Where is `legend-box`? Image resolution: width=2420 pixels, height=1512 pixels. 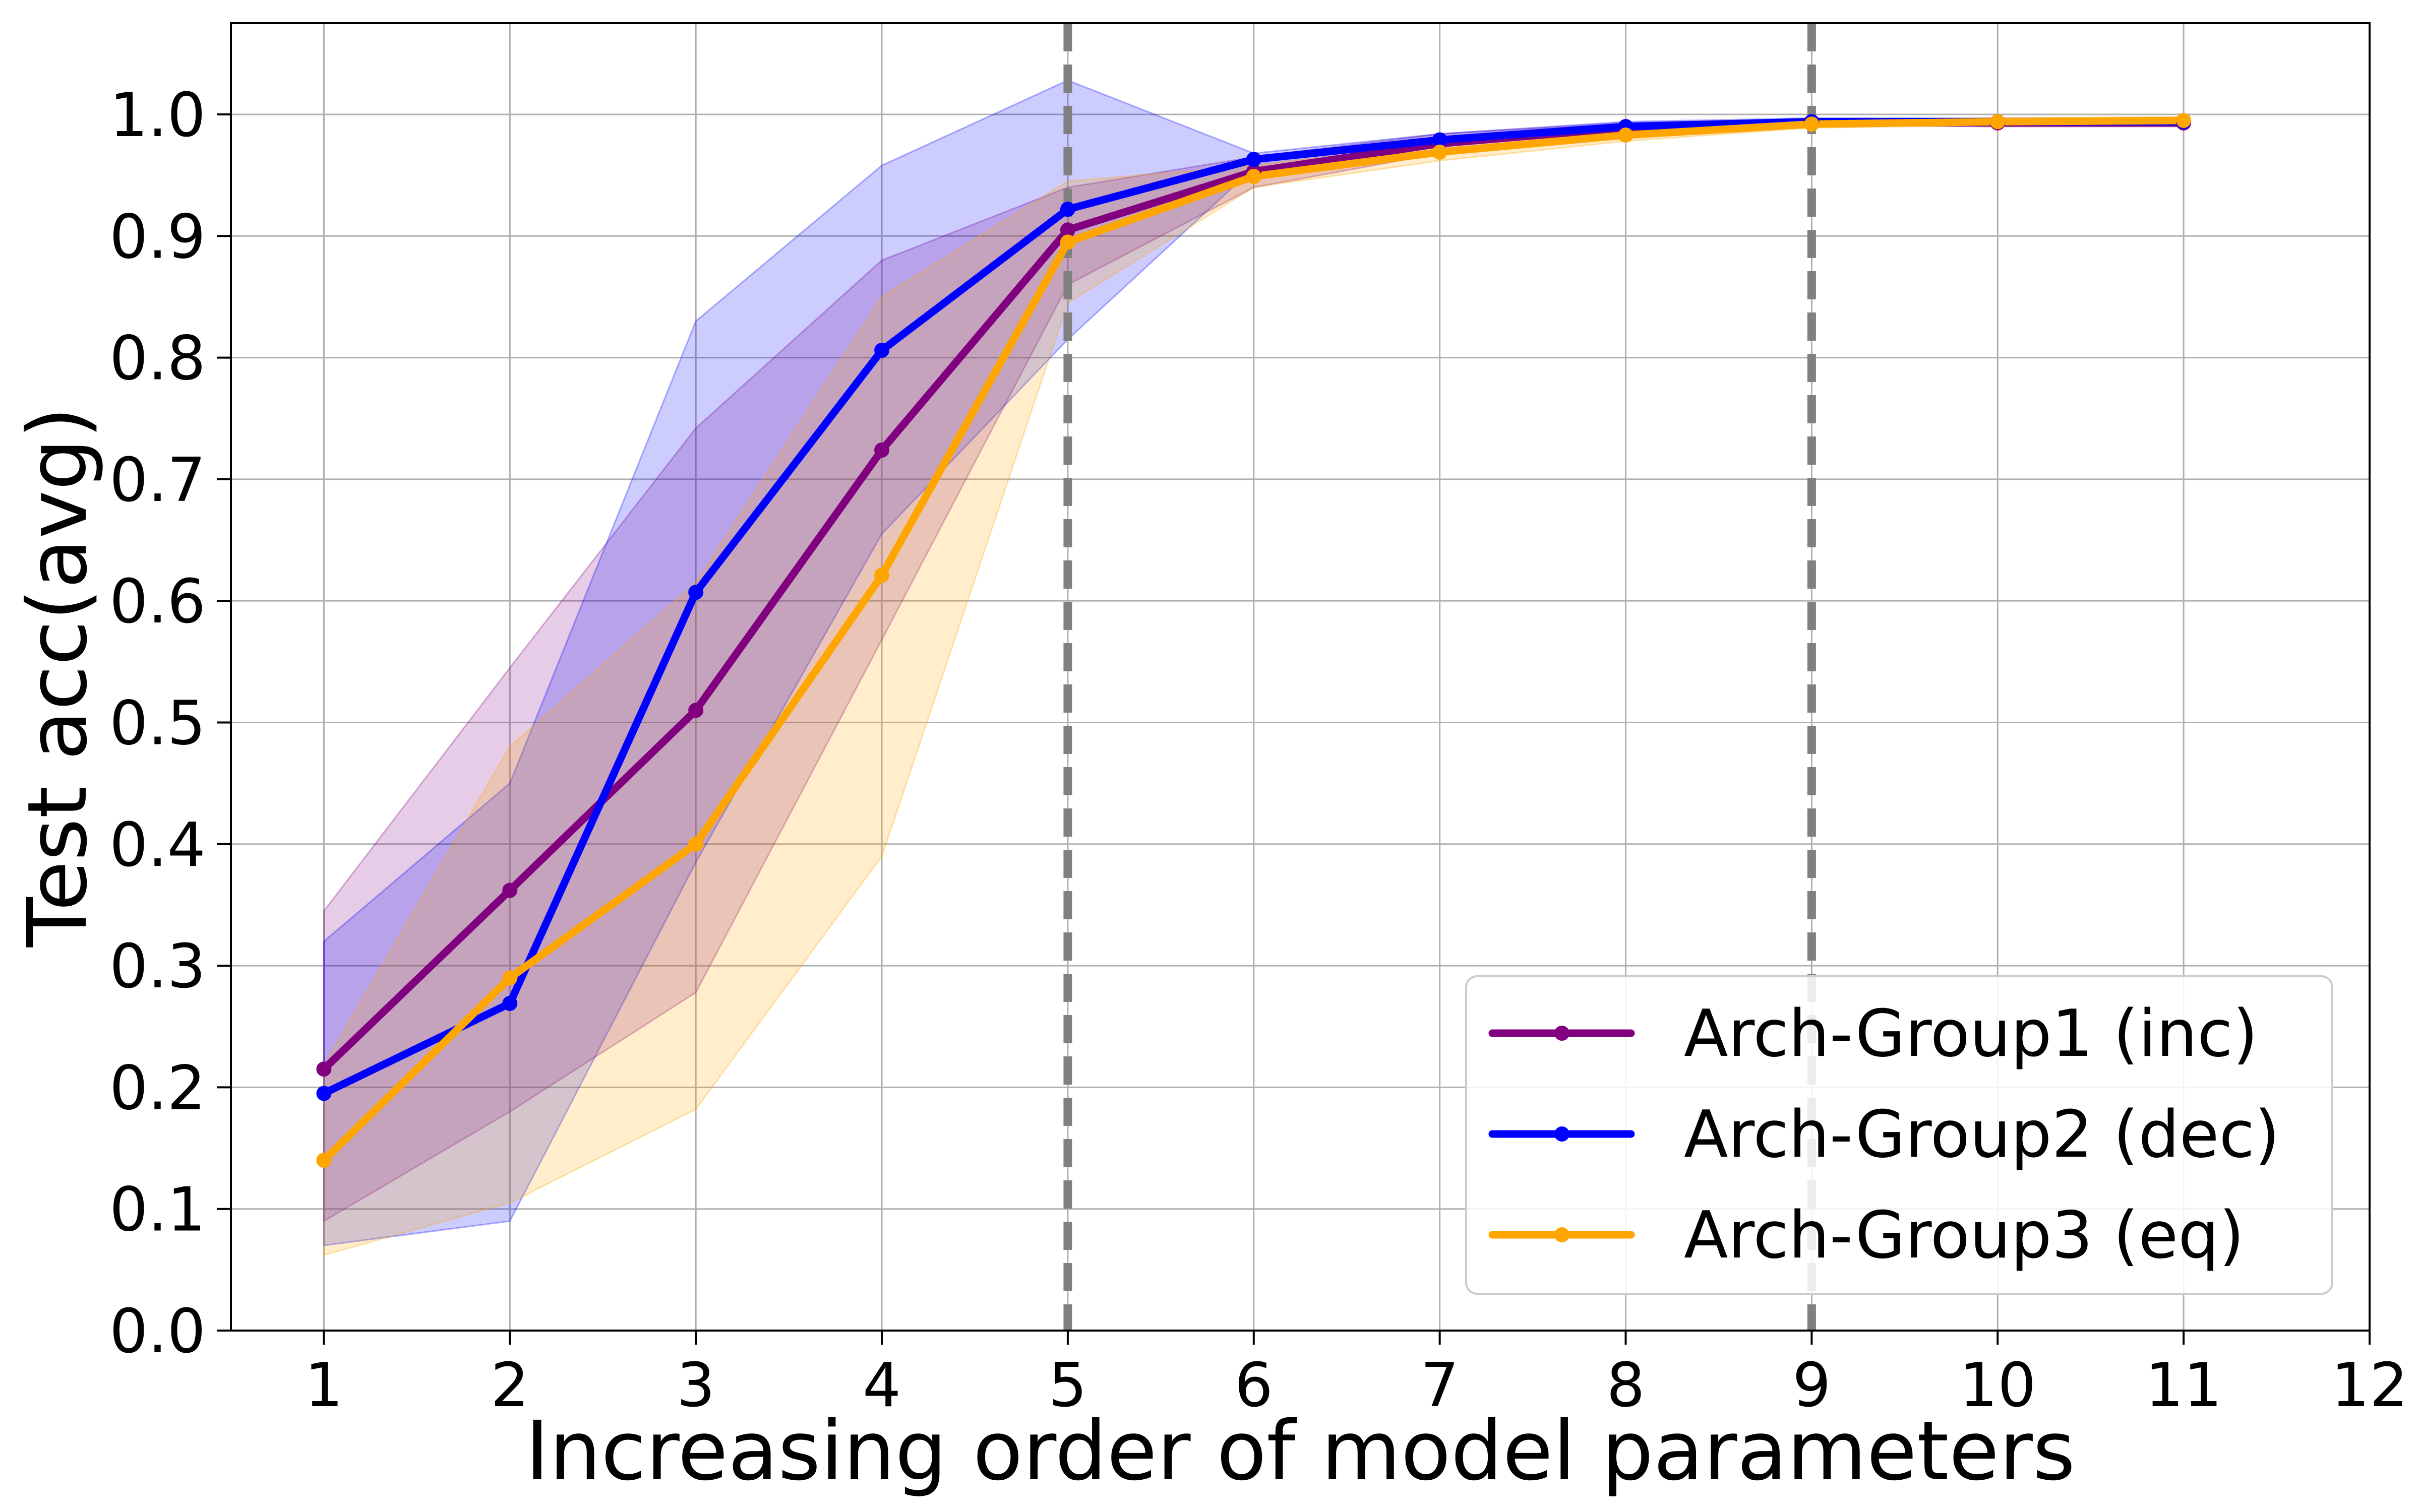
legend-box is located at coordinates (1899, 1135).